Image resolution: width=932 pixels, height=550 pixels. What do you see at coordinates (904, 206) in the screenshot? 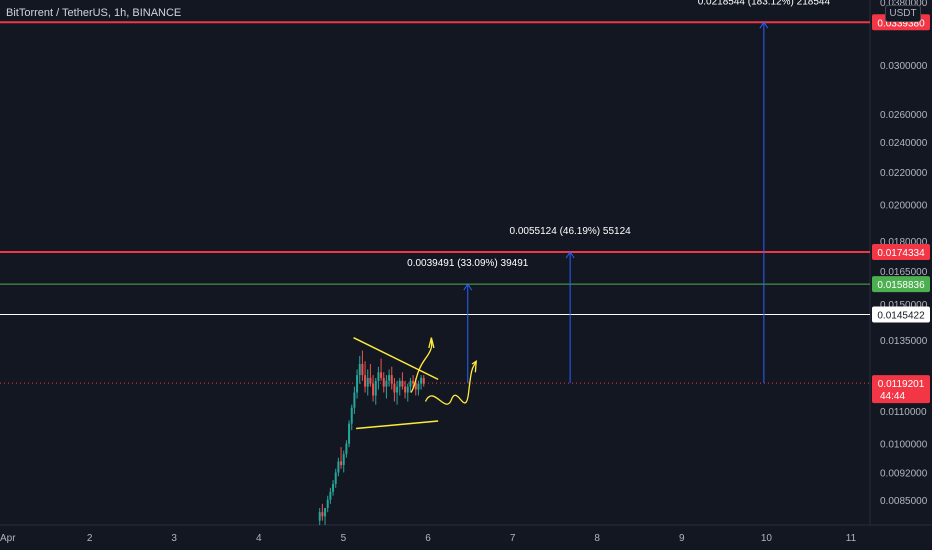
I see `price-tick-label: 0.0200000` at bounding box center [904, 206].